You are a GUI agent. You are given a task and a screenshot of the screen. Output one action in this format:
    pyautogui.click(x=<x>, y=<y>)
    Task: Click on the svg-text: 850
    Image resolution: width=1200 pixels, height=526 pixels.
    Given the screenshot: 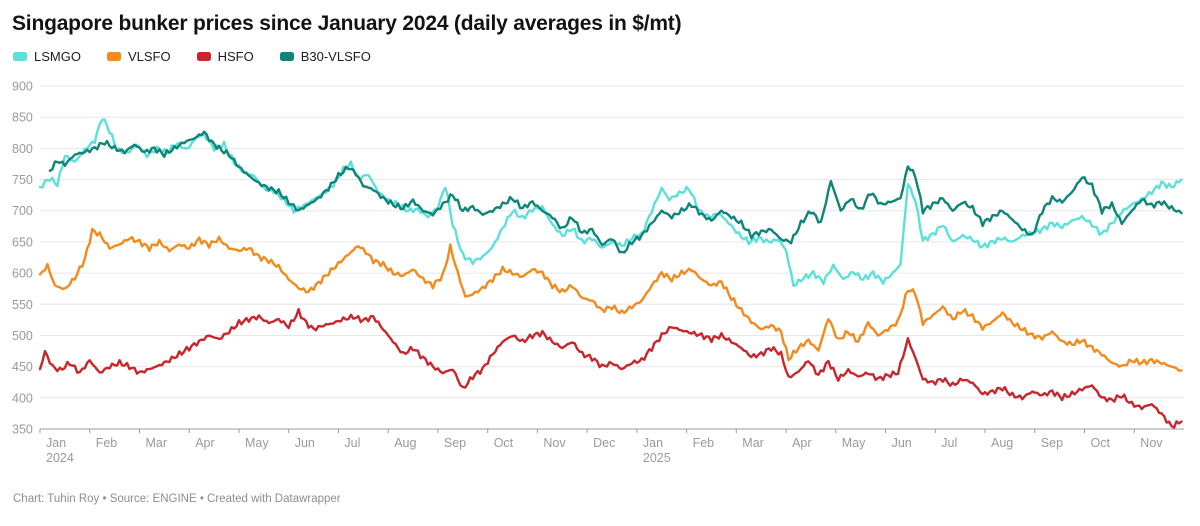 What is the action you would take?
    pyautogui.click(x=22, y=118)
    